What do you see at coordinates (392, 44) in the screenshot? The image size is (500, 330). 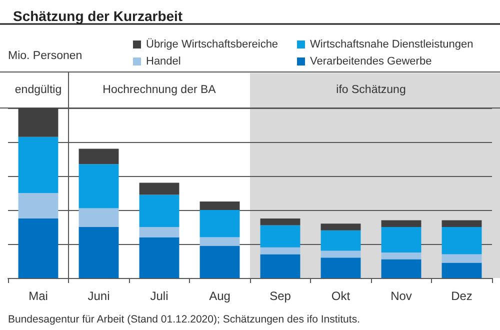 I see `legend-label: Wirtschaftsnahe Dienstleistungen` at bounding box center [392, 44].